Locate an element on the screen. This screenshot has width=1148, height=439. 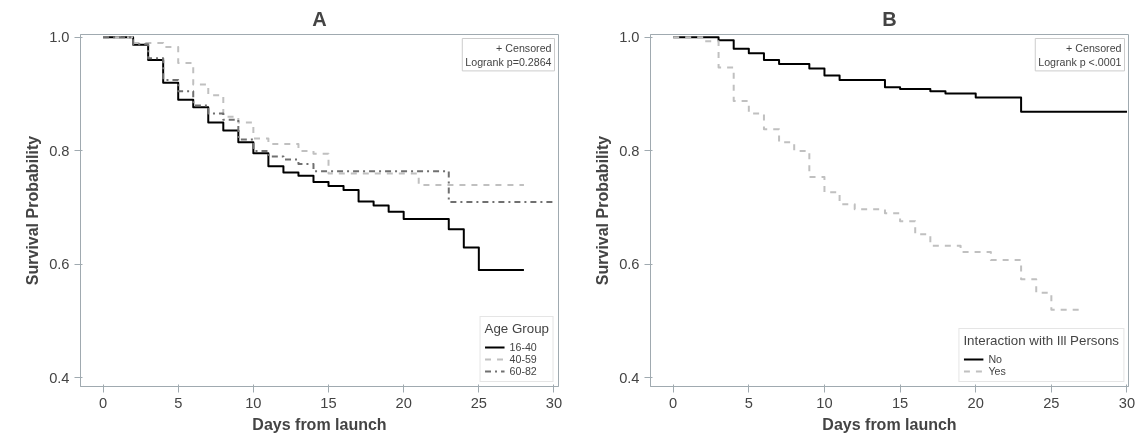
legend-title: Age Group is located at coordinates (516, 328).